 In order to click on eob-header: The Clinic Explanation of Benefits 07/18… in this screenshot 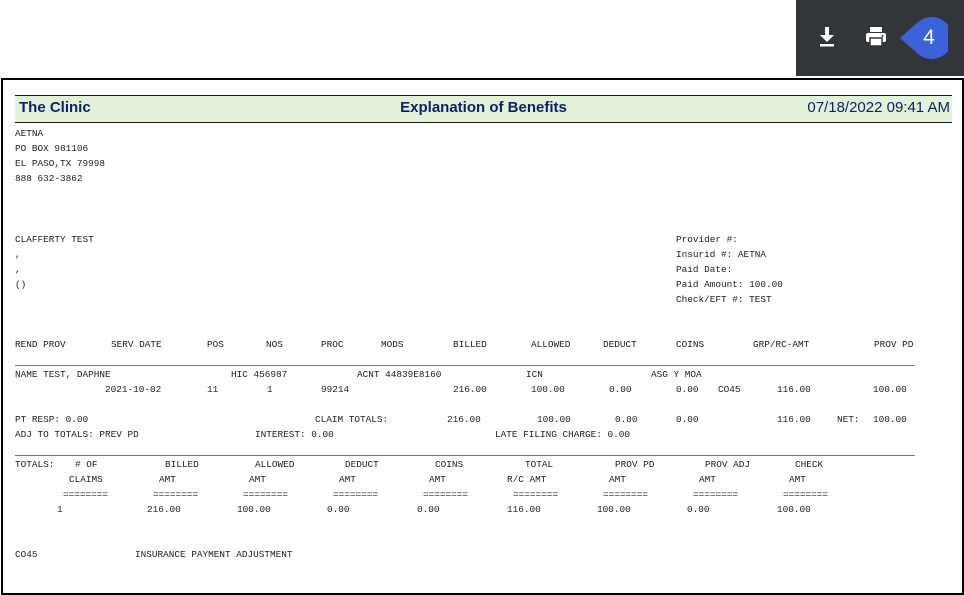, I will do `click(483, 109)`.